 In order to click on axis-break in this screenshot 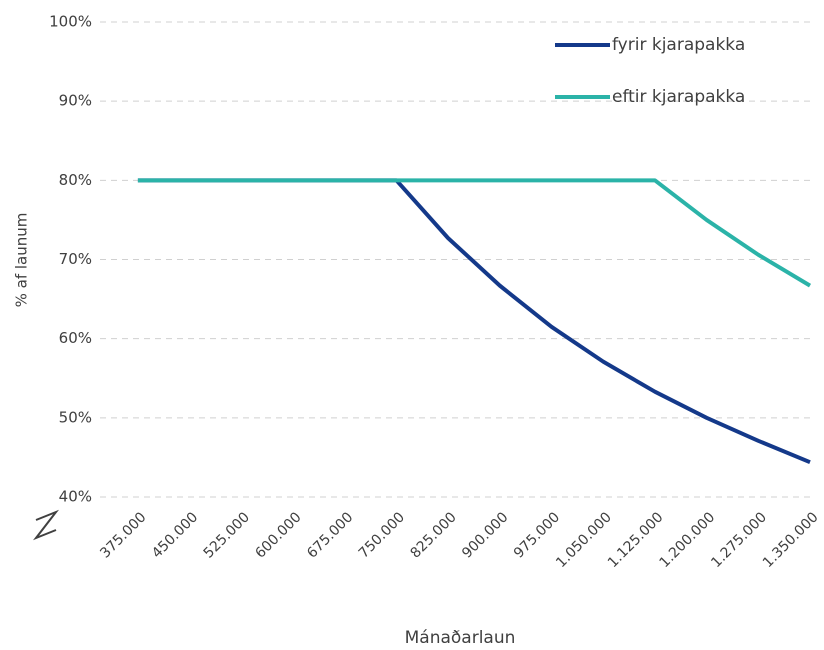, I will do `click(46, 525)`.